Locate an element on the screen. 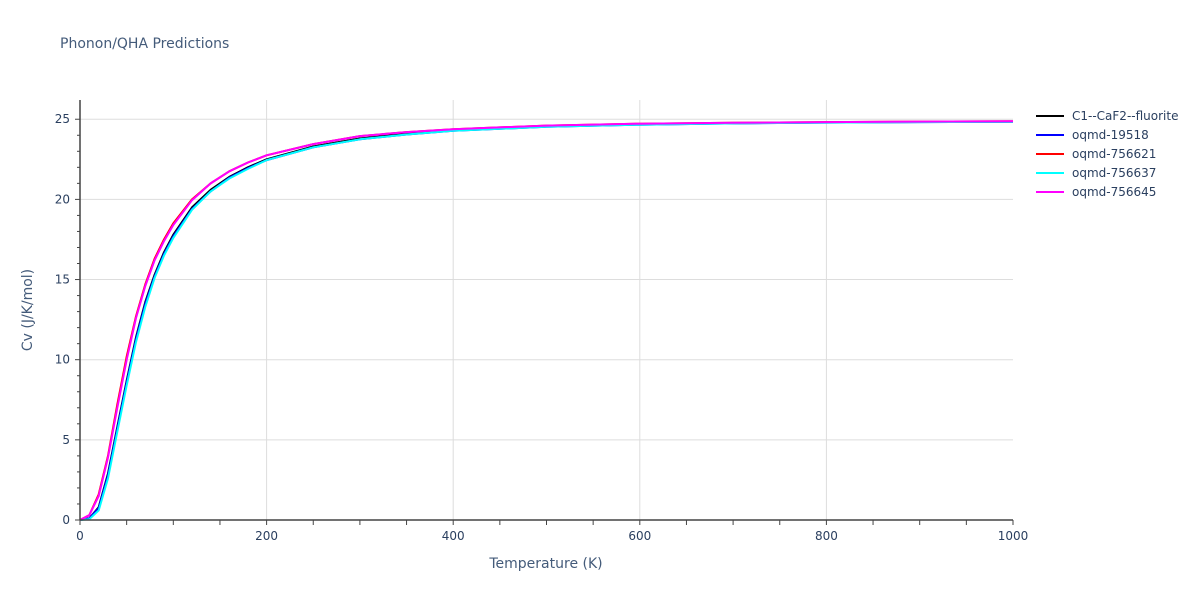 This screenshot has width=1200, height=600. legend-item: oqmd-19518 is located at coordinates (1107, 134).